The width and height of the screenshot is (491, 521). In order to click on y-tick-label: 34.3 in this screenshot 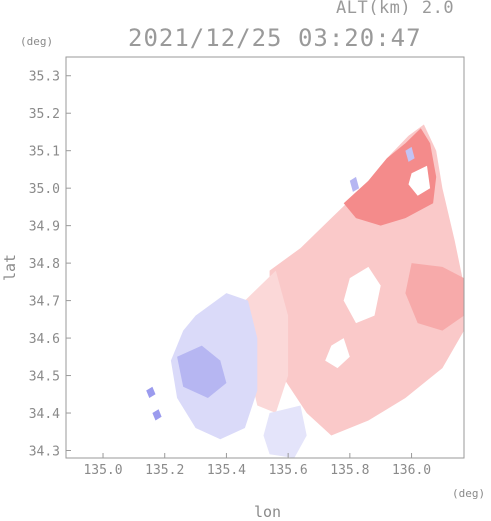, I will do `click(44, 452)`.